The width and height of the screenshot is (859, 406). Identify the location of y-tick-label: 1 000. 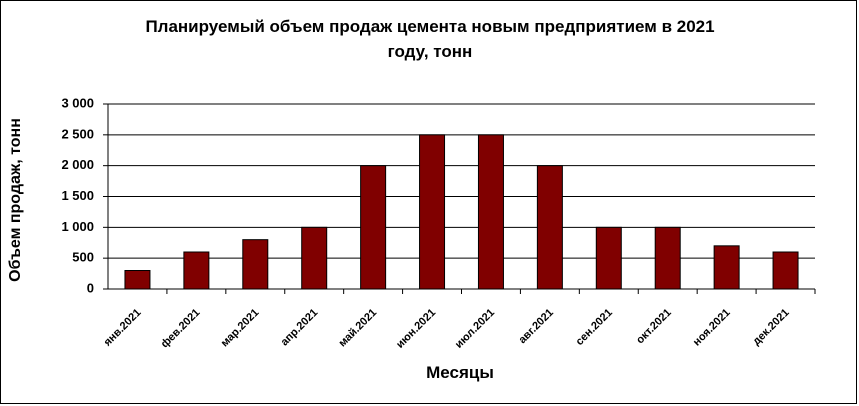
(77, 226).